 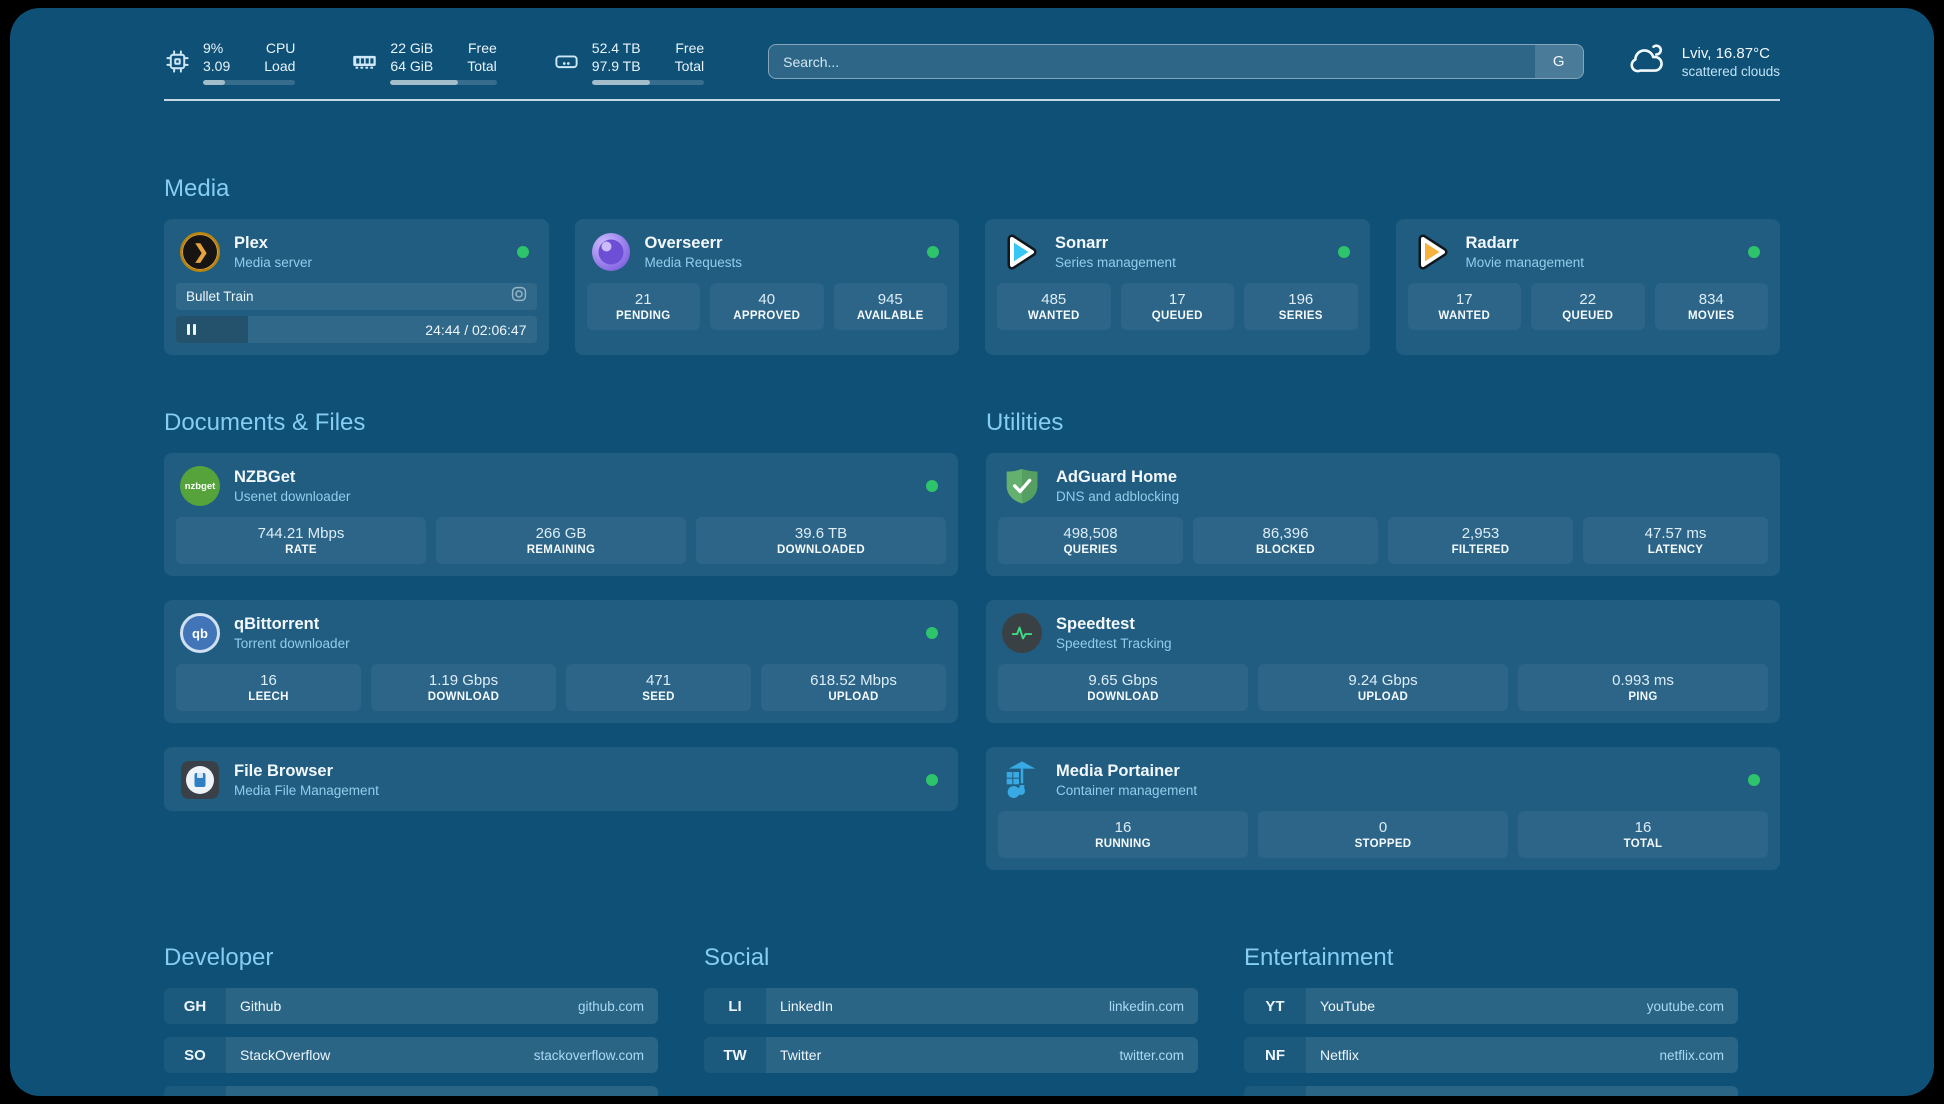 What do you see at coordinates (1127, 790) in the screenshot?
I see `service-description: Container management` at bounding box center [1127, 790].